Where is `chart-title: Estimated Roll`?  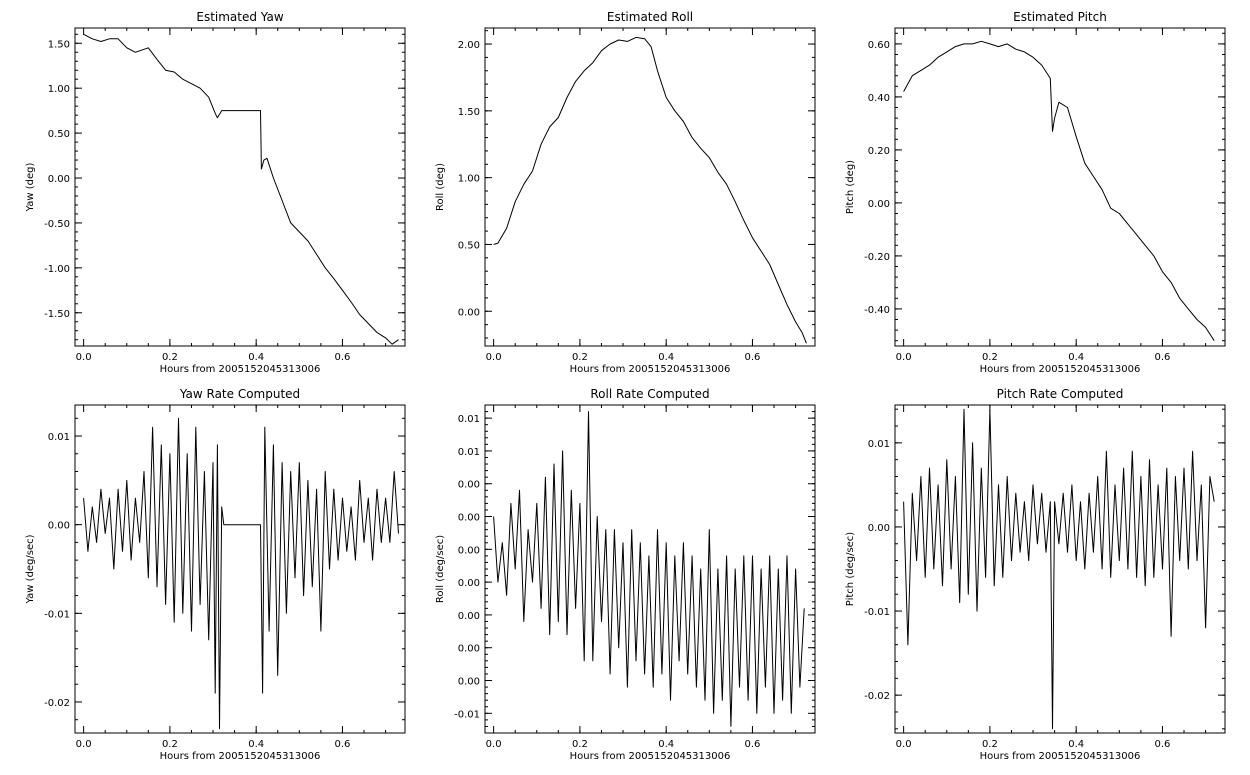 chart-title: Estimated Roll is located at coordinates (650, 17).